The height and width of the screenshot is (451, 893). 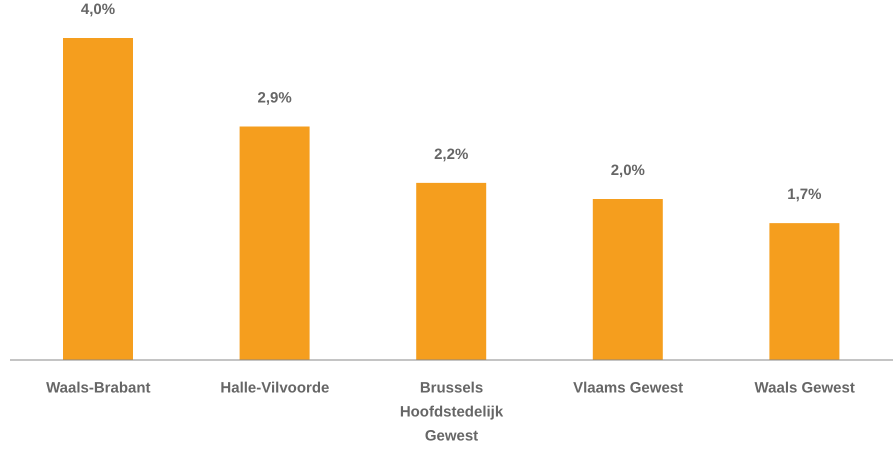 I want to click on x-tick-label: Halle-Vilvoorde, so click(x=275, y=388).